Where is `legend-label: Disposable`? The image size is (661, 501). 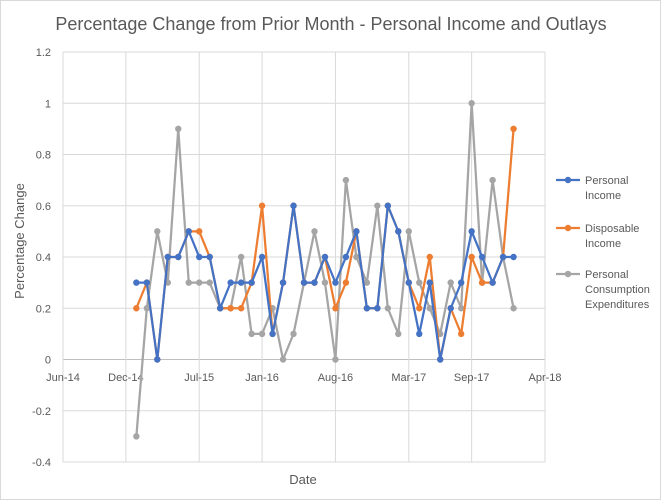 legend-label: Disposable is located at coordinates (612, 229).